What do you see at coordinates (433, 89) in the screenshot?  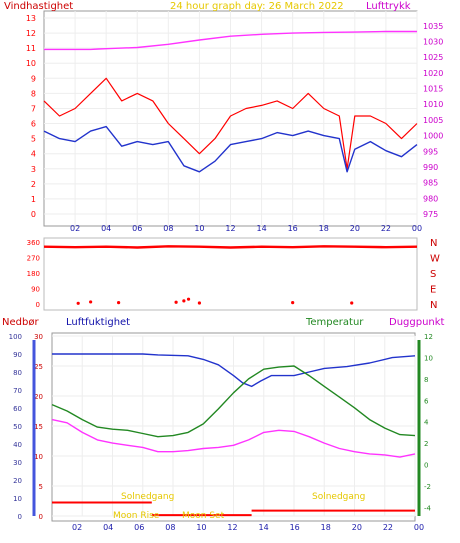 I see `pressure-axis-tick: 1015` at bounding box center [433, 89].